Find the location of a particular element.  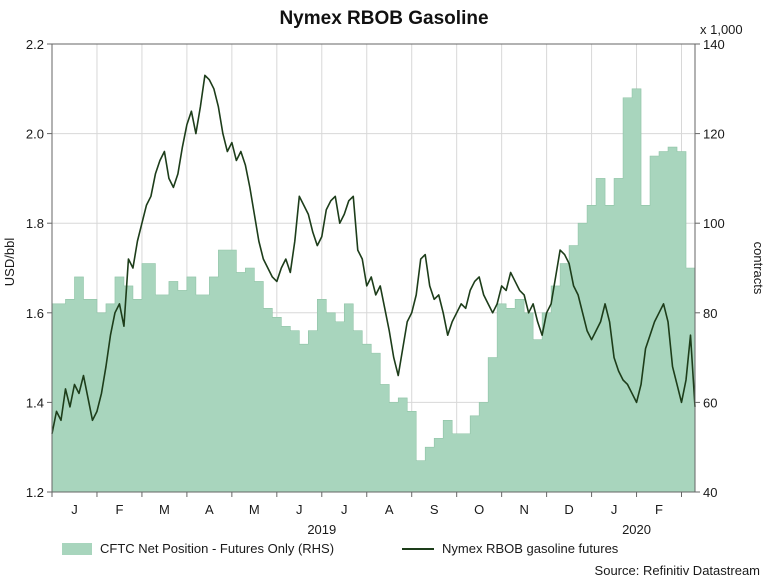

chart-title: Nymex RBOB Gasoline is located at coordinates (383, 18).